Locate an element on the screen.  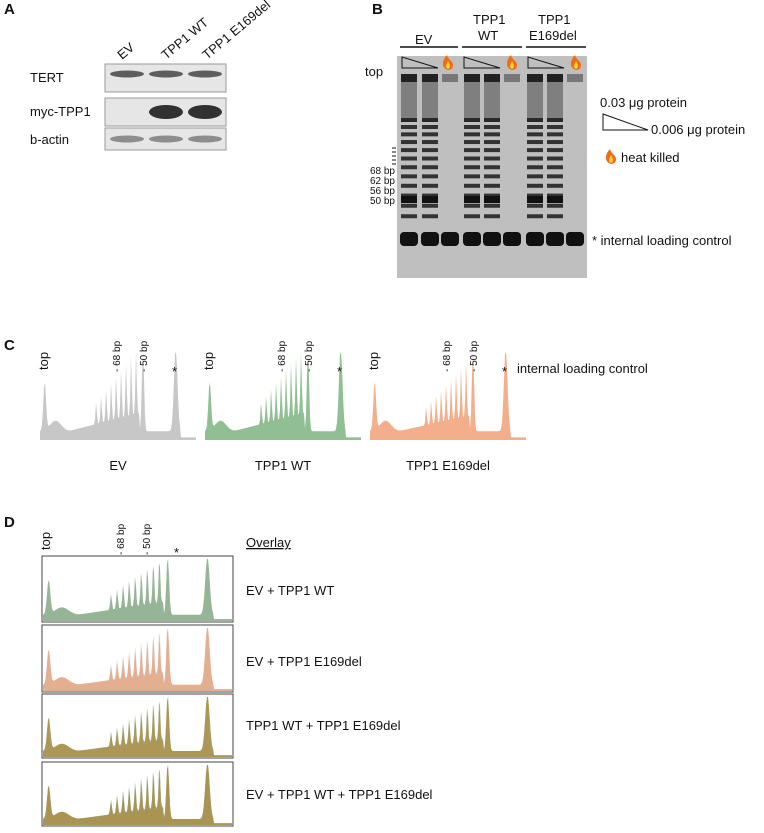
row-label: b-actin is located at coordinates (49, 139).